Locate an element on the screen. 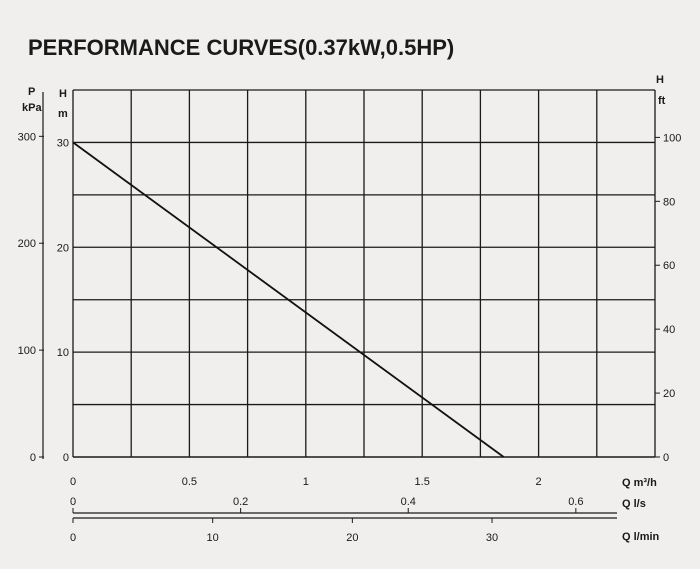 The height and width of the screenshot is (569, 700). x-tick-label-ls: 0 is located at coordinates (73, 502).